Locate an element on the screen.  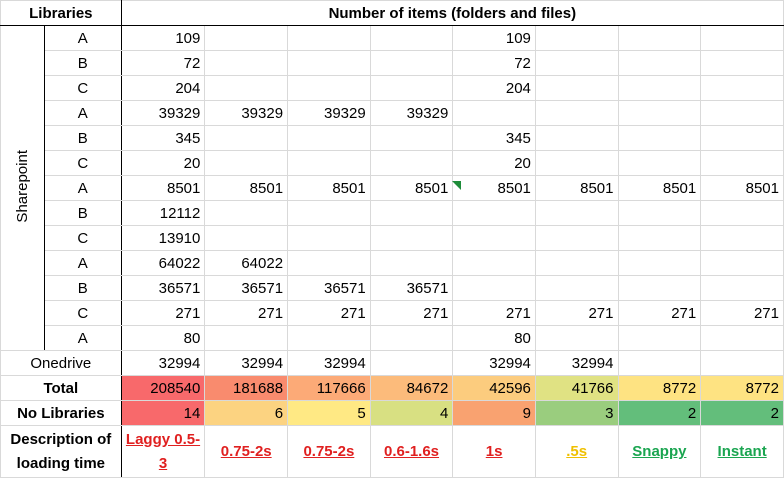
value-cell: 345 is located at coordinates (494, 138).